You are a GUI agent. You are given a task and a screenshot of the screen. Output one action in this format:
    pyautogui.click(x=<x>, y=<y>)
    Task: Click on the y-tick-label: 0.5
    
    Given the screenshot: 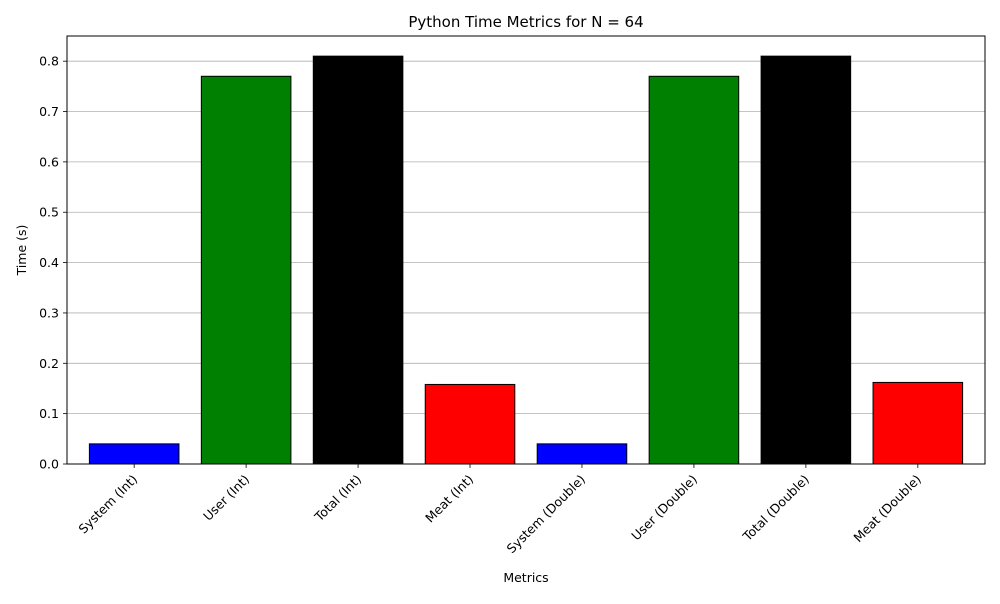 What is the action you would take?
    pyautogui.click(x=49, y=212)
    